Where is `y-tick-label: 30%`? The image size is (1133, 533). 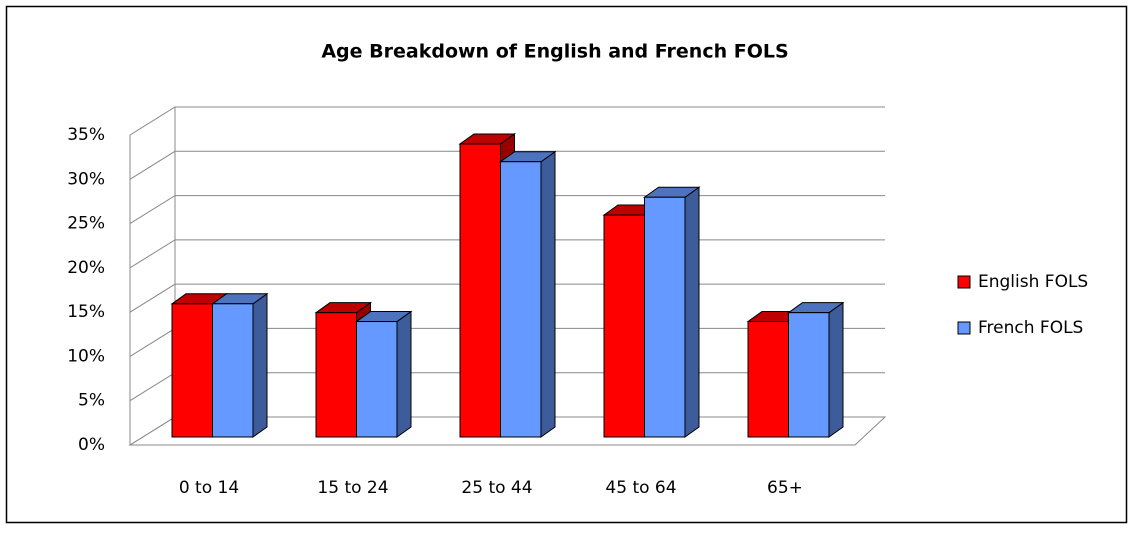 y-tick-label: 30% is located at coordinates (86, 179).